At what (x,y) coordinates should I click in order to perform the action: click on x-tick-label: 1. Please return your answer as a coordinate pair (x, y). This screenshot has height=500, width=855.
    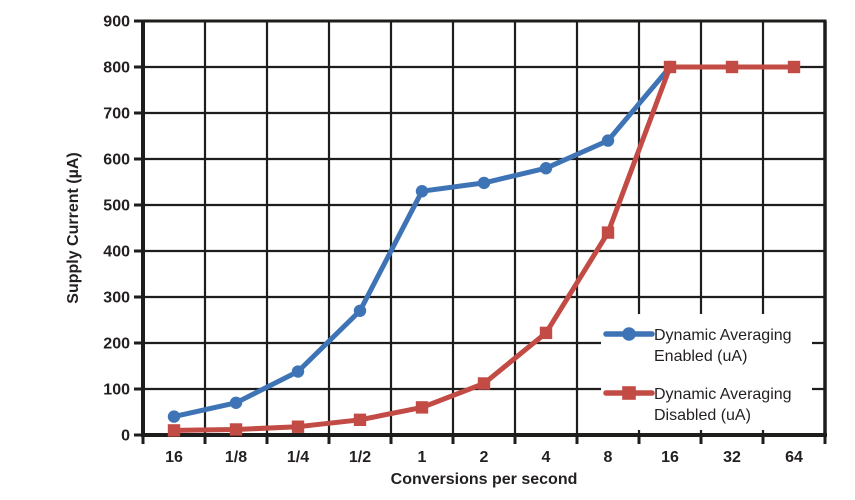
    Looking at the image, I should click on (422, 457).